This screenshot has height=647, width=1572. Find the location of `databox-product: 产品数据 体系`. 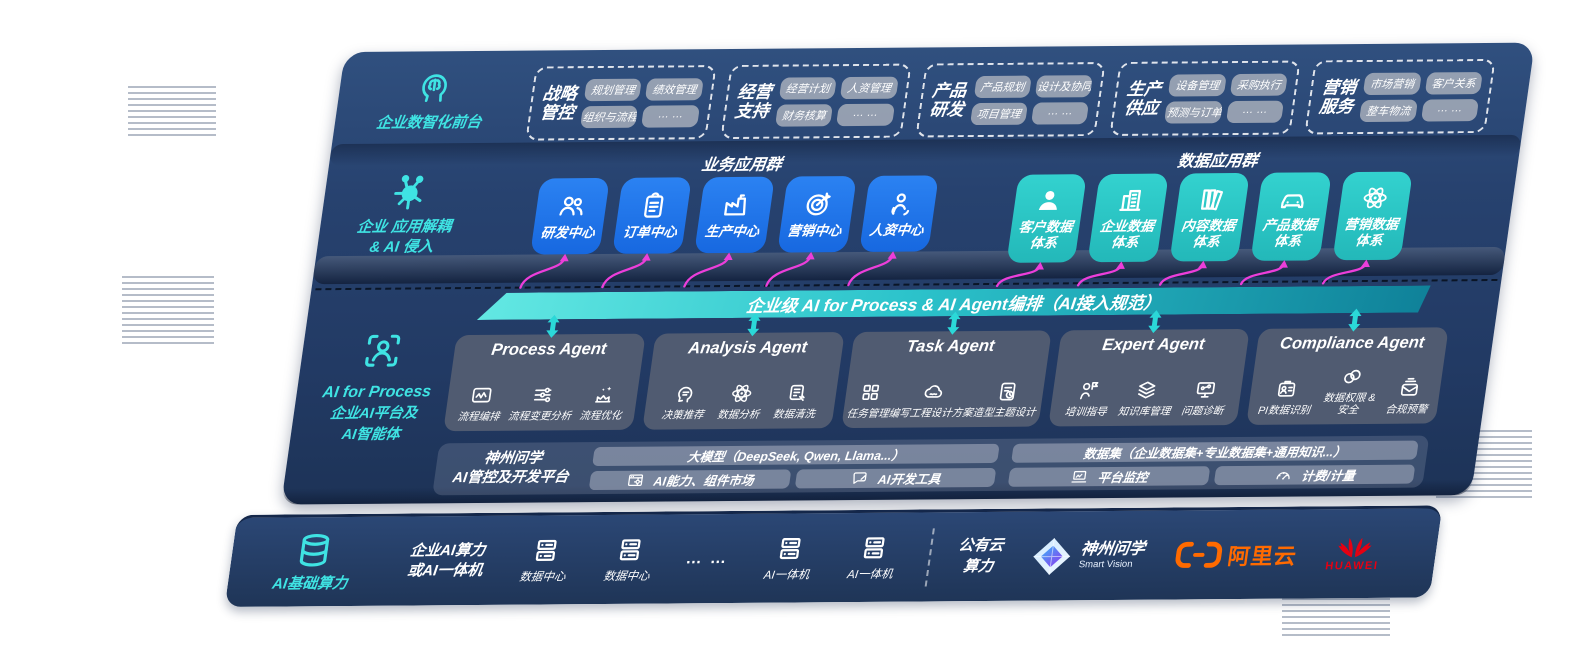

databox-product: 产品数据 体系 is located at coordinates (1291, 216).